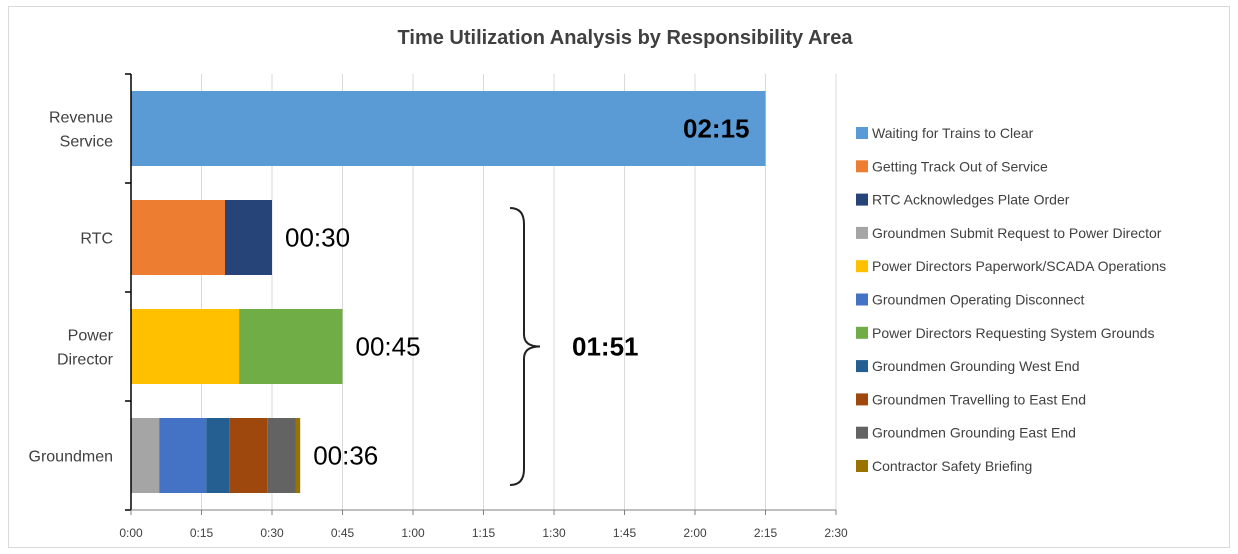 This screenshot has width=1238, height=554. Describe the element at coordinates (343, 533) in the screenshot. I see `x-tick-label: 0:45` at that location.